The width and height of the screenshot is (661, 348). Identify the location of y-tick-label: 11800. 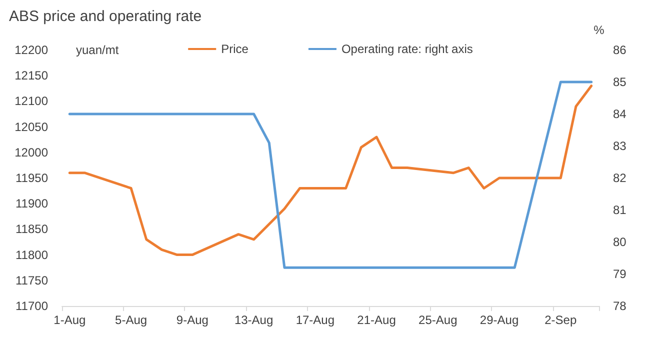
(32, 255).